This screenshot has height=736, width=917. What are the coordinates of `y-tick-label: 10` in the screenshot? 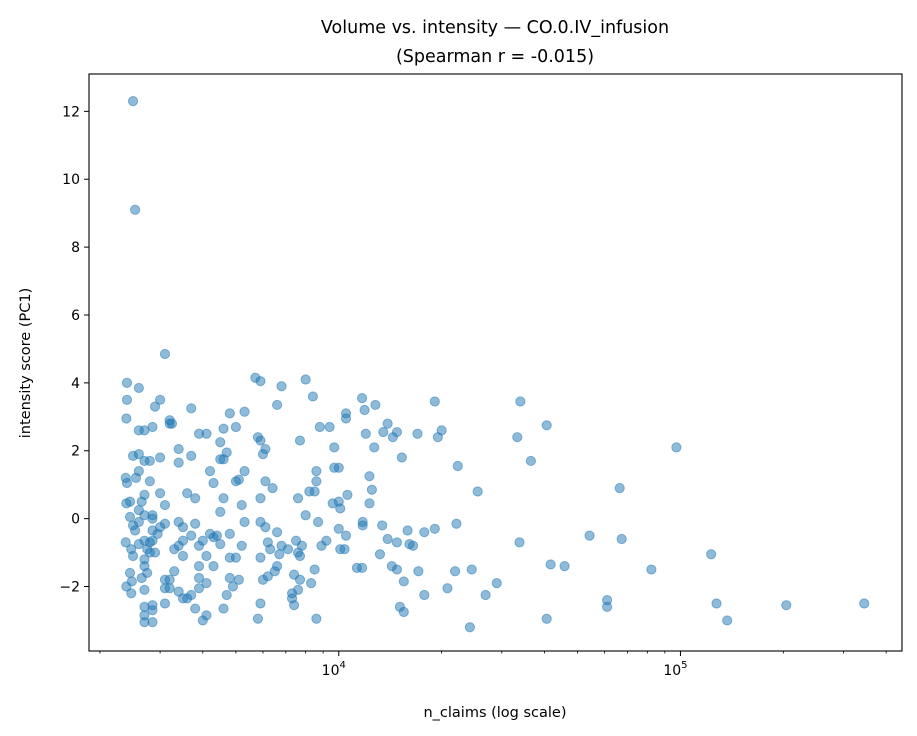 It's located at (71, 180).